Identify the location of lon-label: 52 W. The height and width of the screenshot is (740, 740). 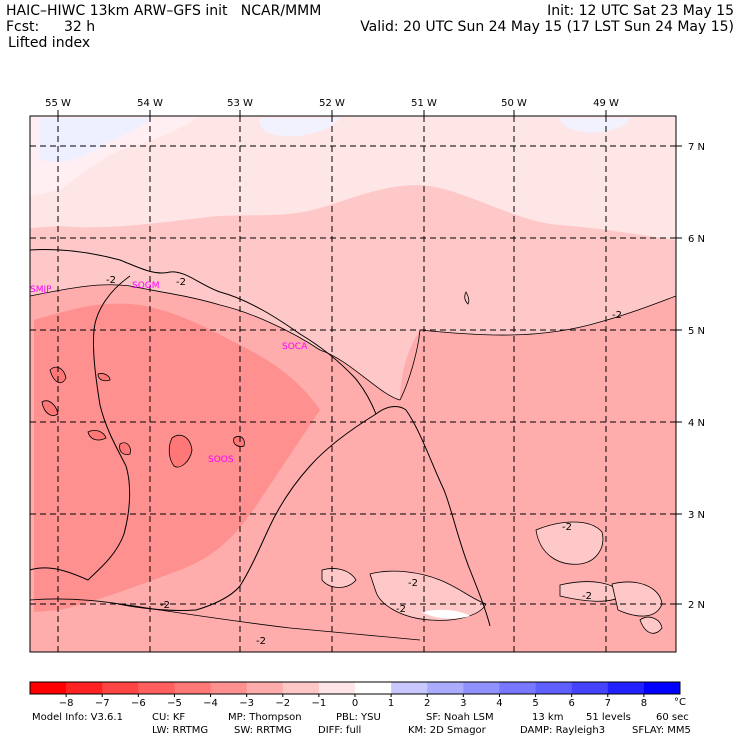
(332, 103).